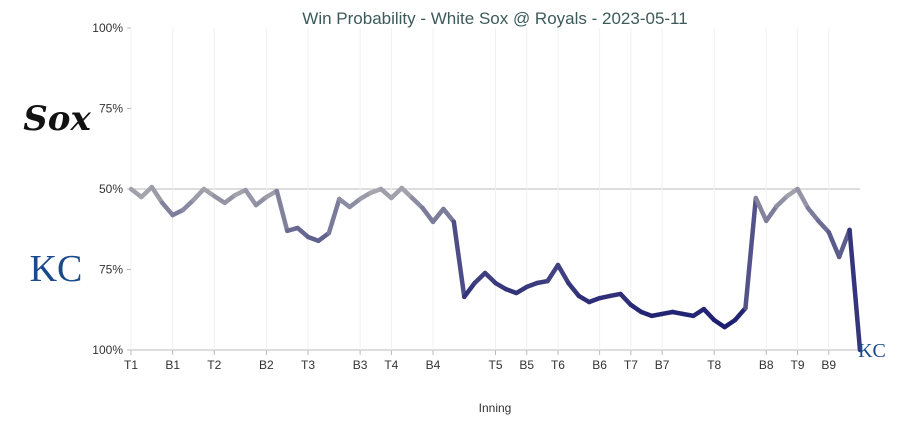 Image resolution: width=924 pixels, height=425 pixels. I want to click on royals-end-logo: KC, so click(872, 351).